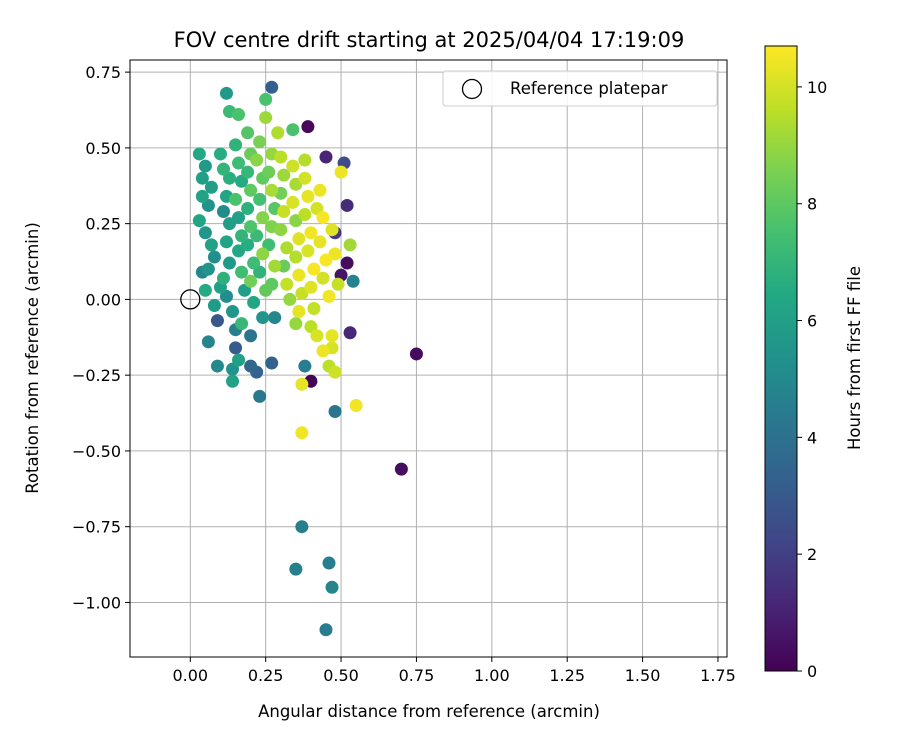 This screenshot has height=750, width=900. What do you see at coordinates (103, 224) in the screenshot?
I see `y-tick-label: 0.25` at bounding box center [103, 224].